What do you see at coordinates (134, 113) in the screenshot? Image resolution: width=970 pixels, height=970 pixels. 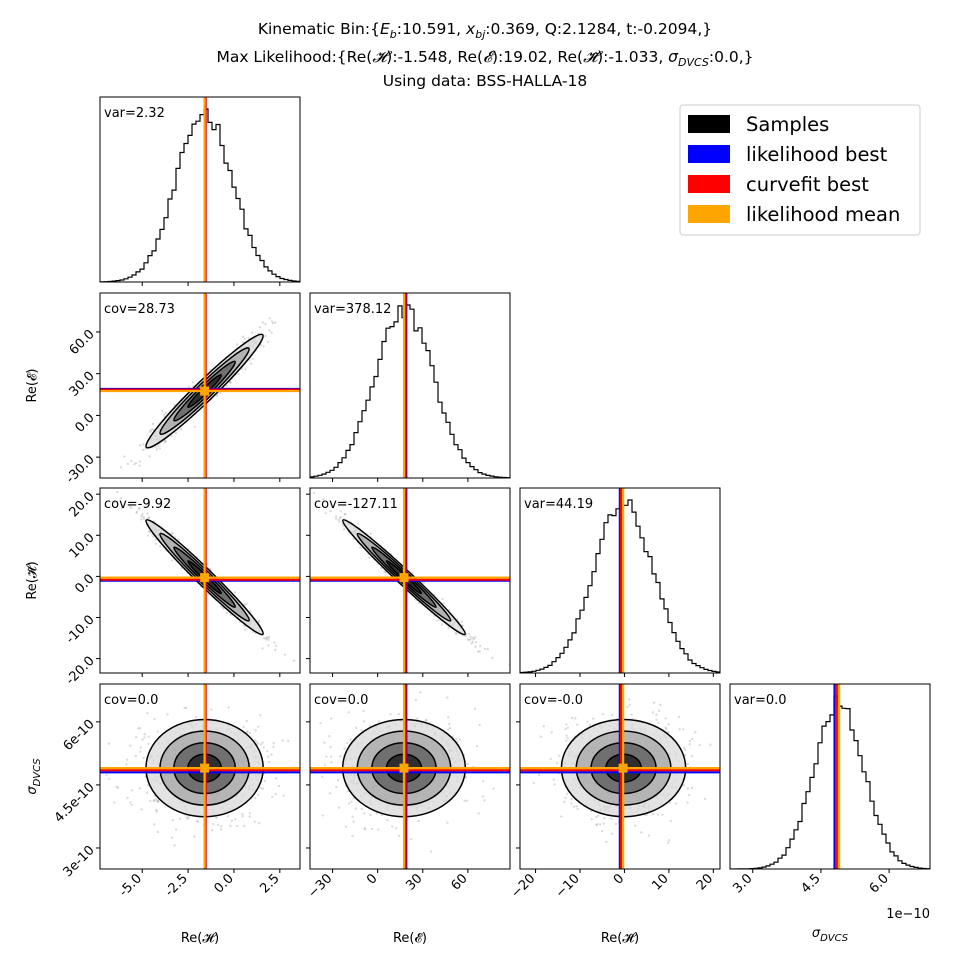 I see `var-annotation: var=2.32` at bounding box center [134, 113].